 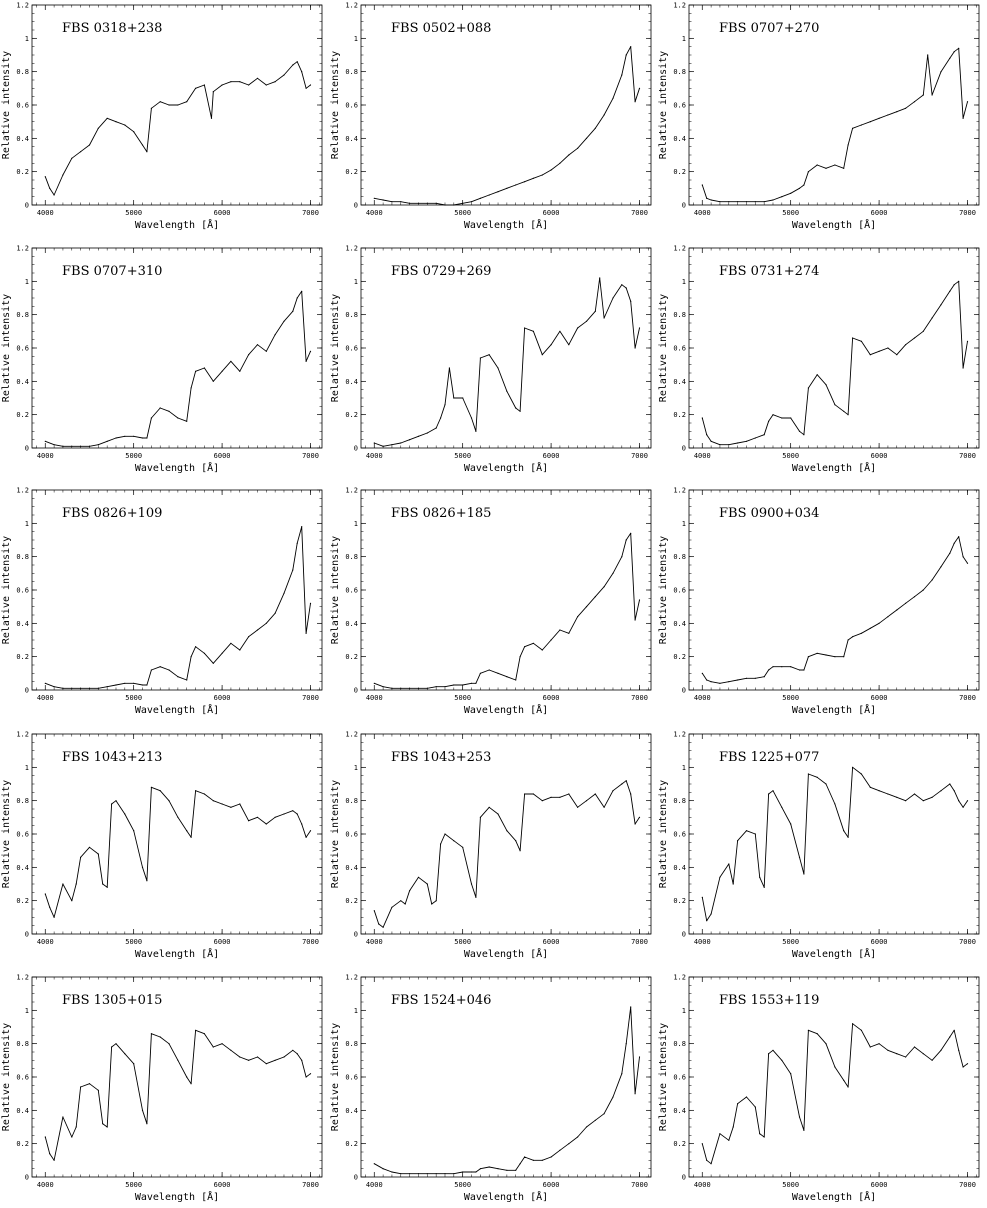 I want to click on x-tick-label: 6000, so click(x=222, y=942).